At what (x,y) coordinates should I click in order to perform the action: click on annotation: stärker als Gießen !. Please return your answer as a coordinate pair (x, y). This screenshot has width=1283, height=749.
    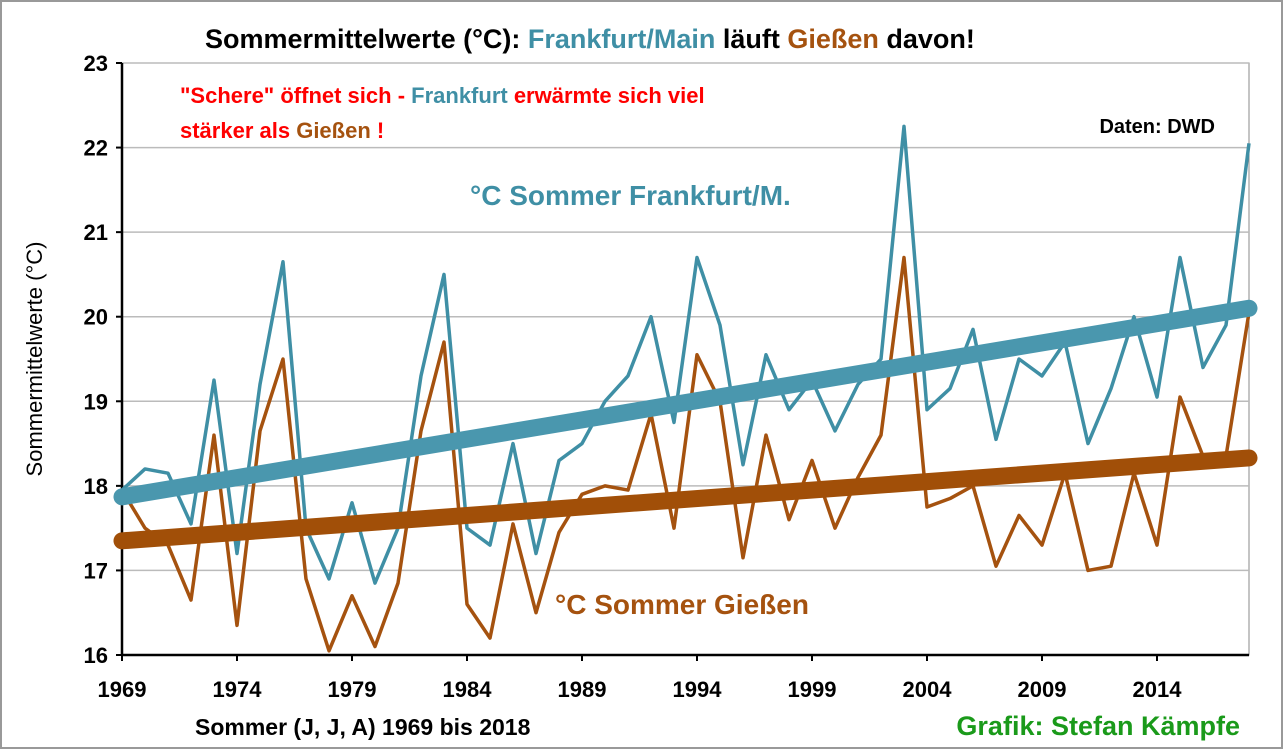
    Looking at the image, I should click on (282, 130).